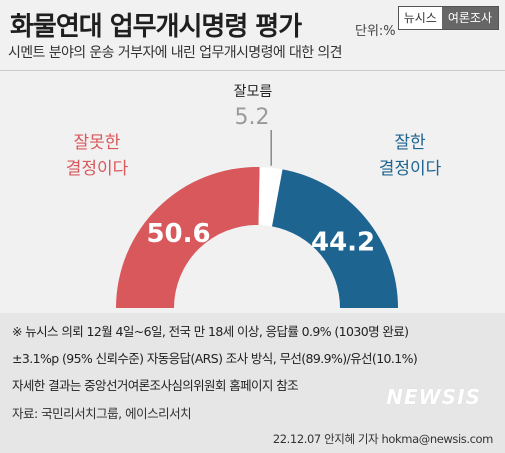  Describe the element at coordinates (375, 31) in the screenshot. I see `unit-label: 단위:%` at that location.